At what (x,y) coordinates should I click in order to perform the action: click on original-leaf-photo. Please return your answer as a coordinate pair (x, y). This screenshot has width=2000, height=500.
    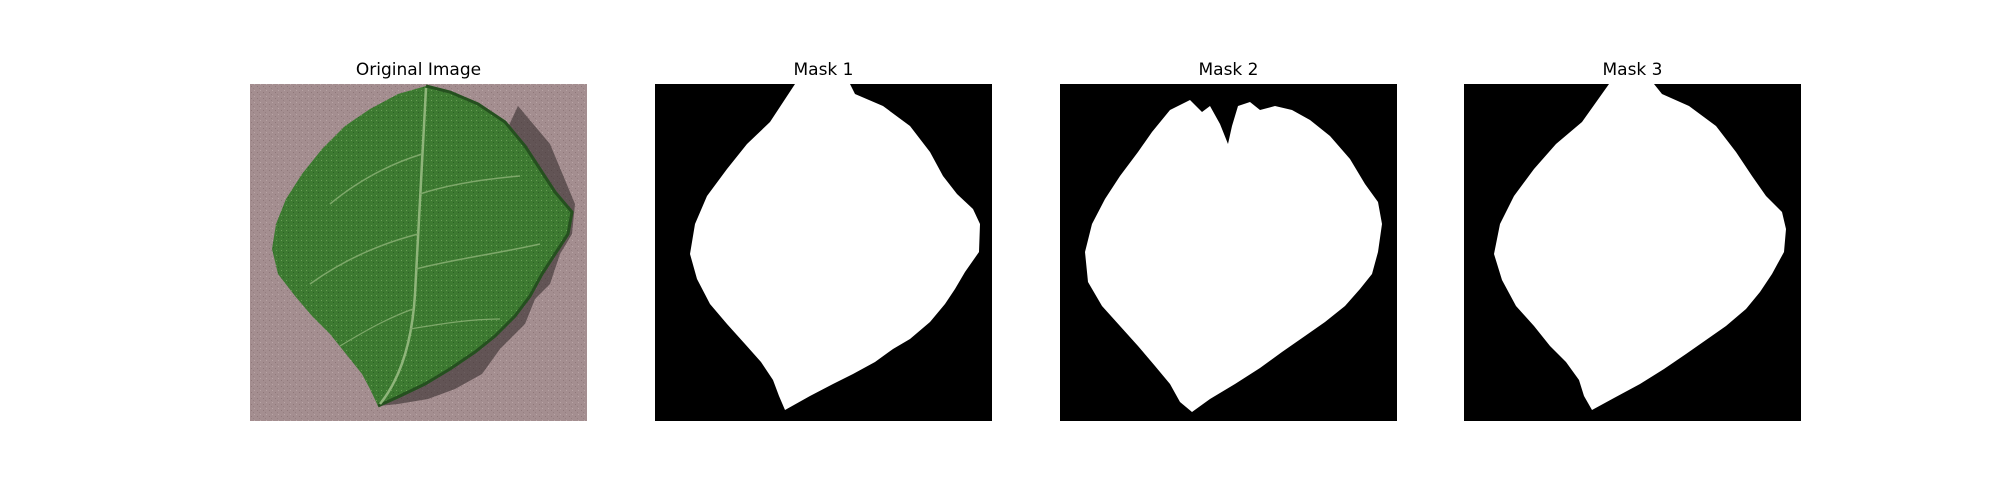
    Looking at the image, I should click on (418, 252).